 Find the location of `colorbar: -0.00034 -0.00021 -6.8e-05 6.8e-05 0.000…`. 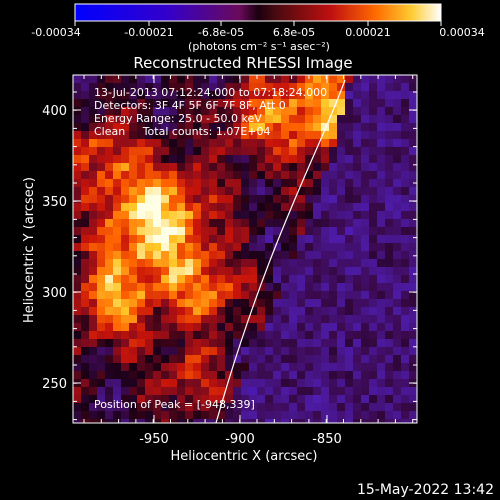

colorbar: -0.00034 -0.00021 -6.8e-05 6.8e-05 0.000… is located at coordinates (258, 28).